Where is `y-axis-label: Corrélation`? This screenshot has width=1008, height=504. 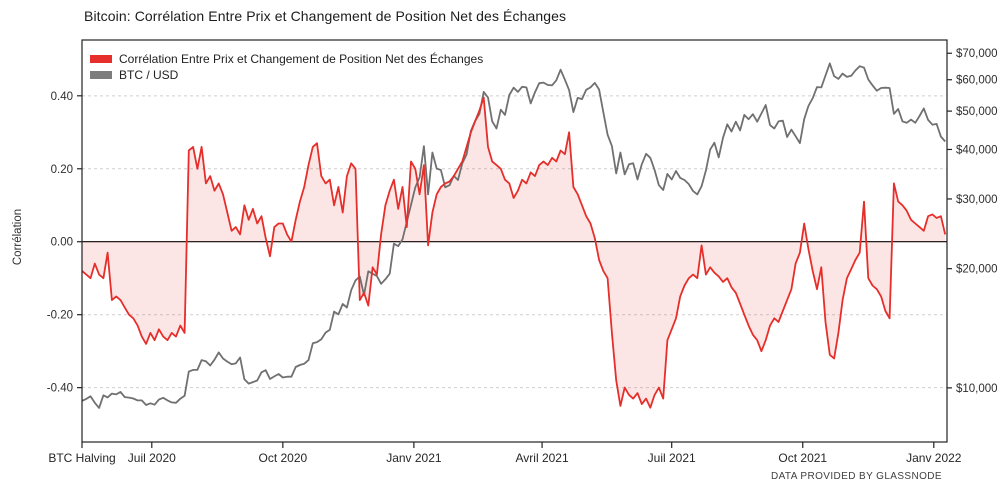 y-axis-label: Corrélation is located at coordinates (18, 237).